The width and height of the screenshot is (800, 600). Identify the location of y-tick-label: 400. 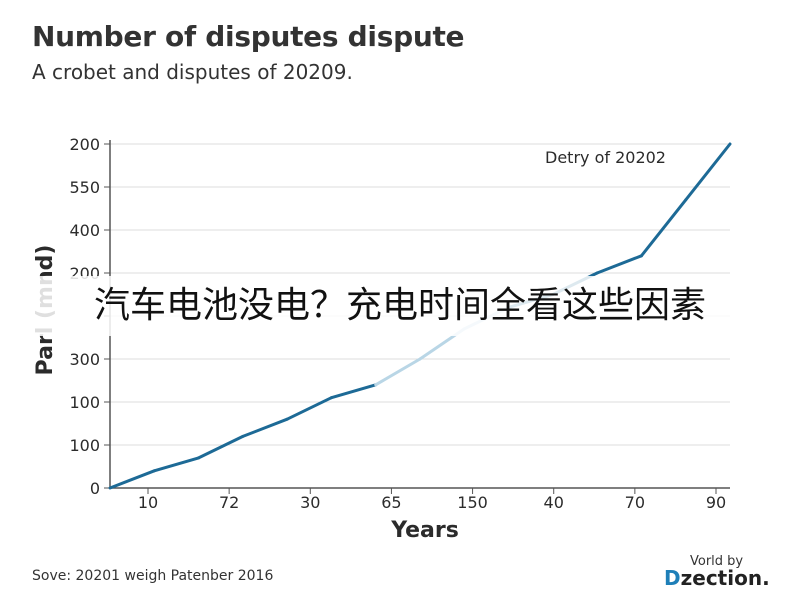
(84, 230).